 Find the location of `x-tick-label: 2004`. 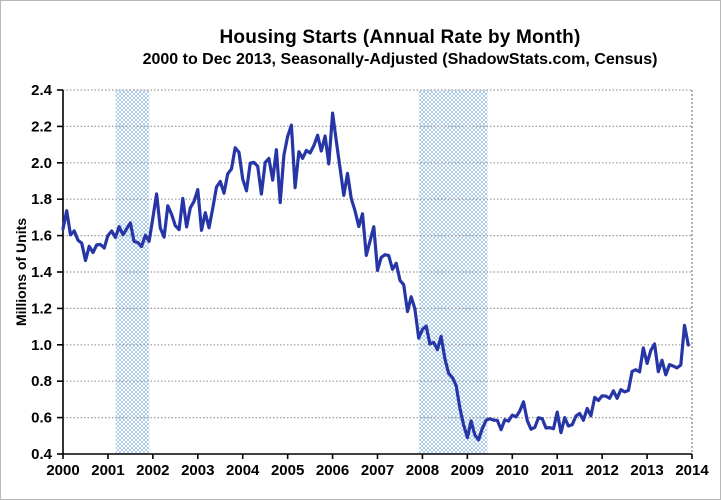

x-tick-label: 2004 is located at coordinates (243, 470).